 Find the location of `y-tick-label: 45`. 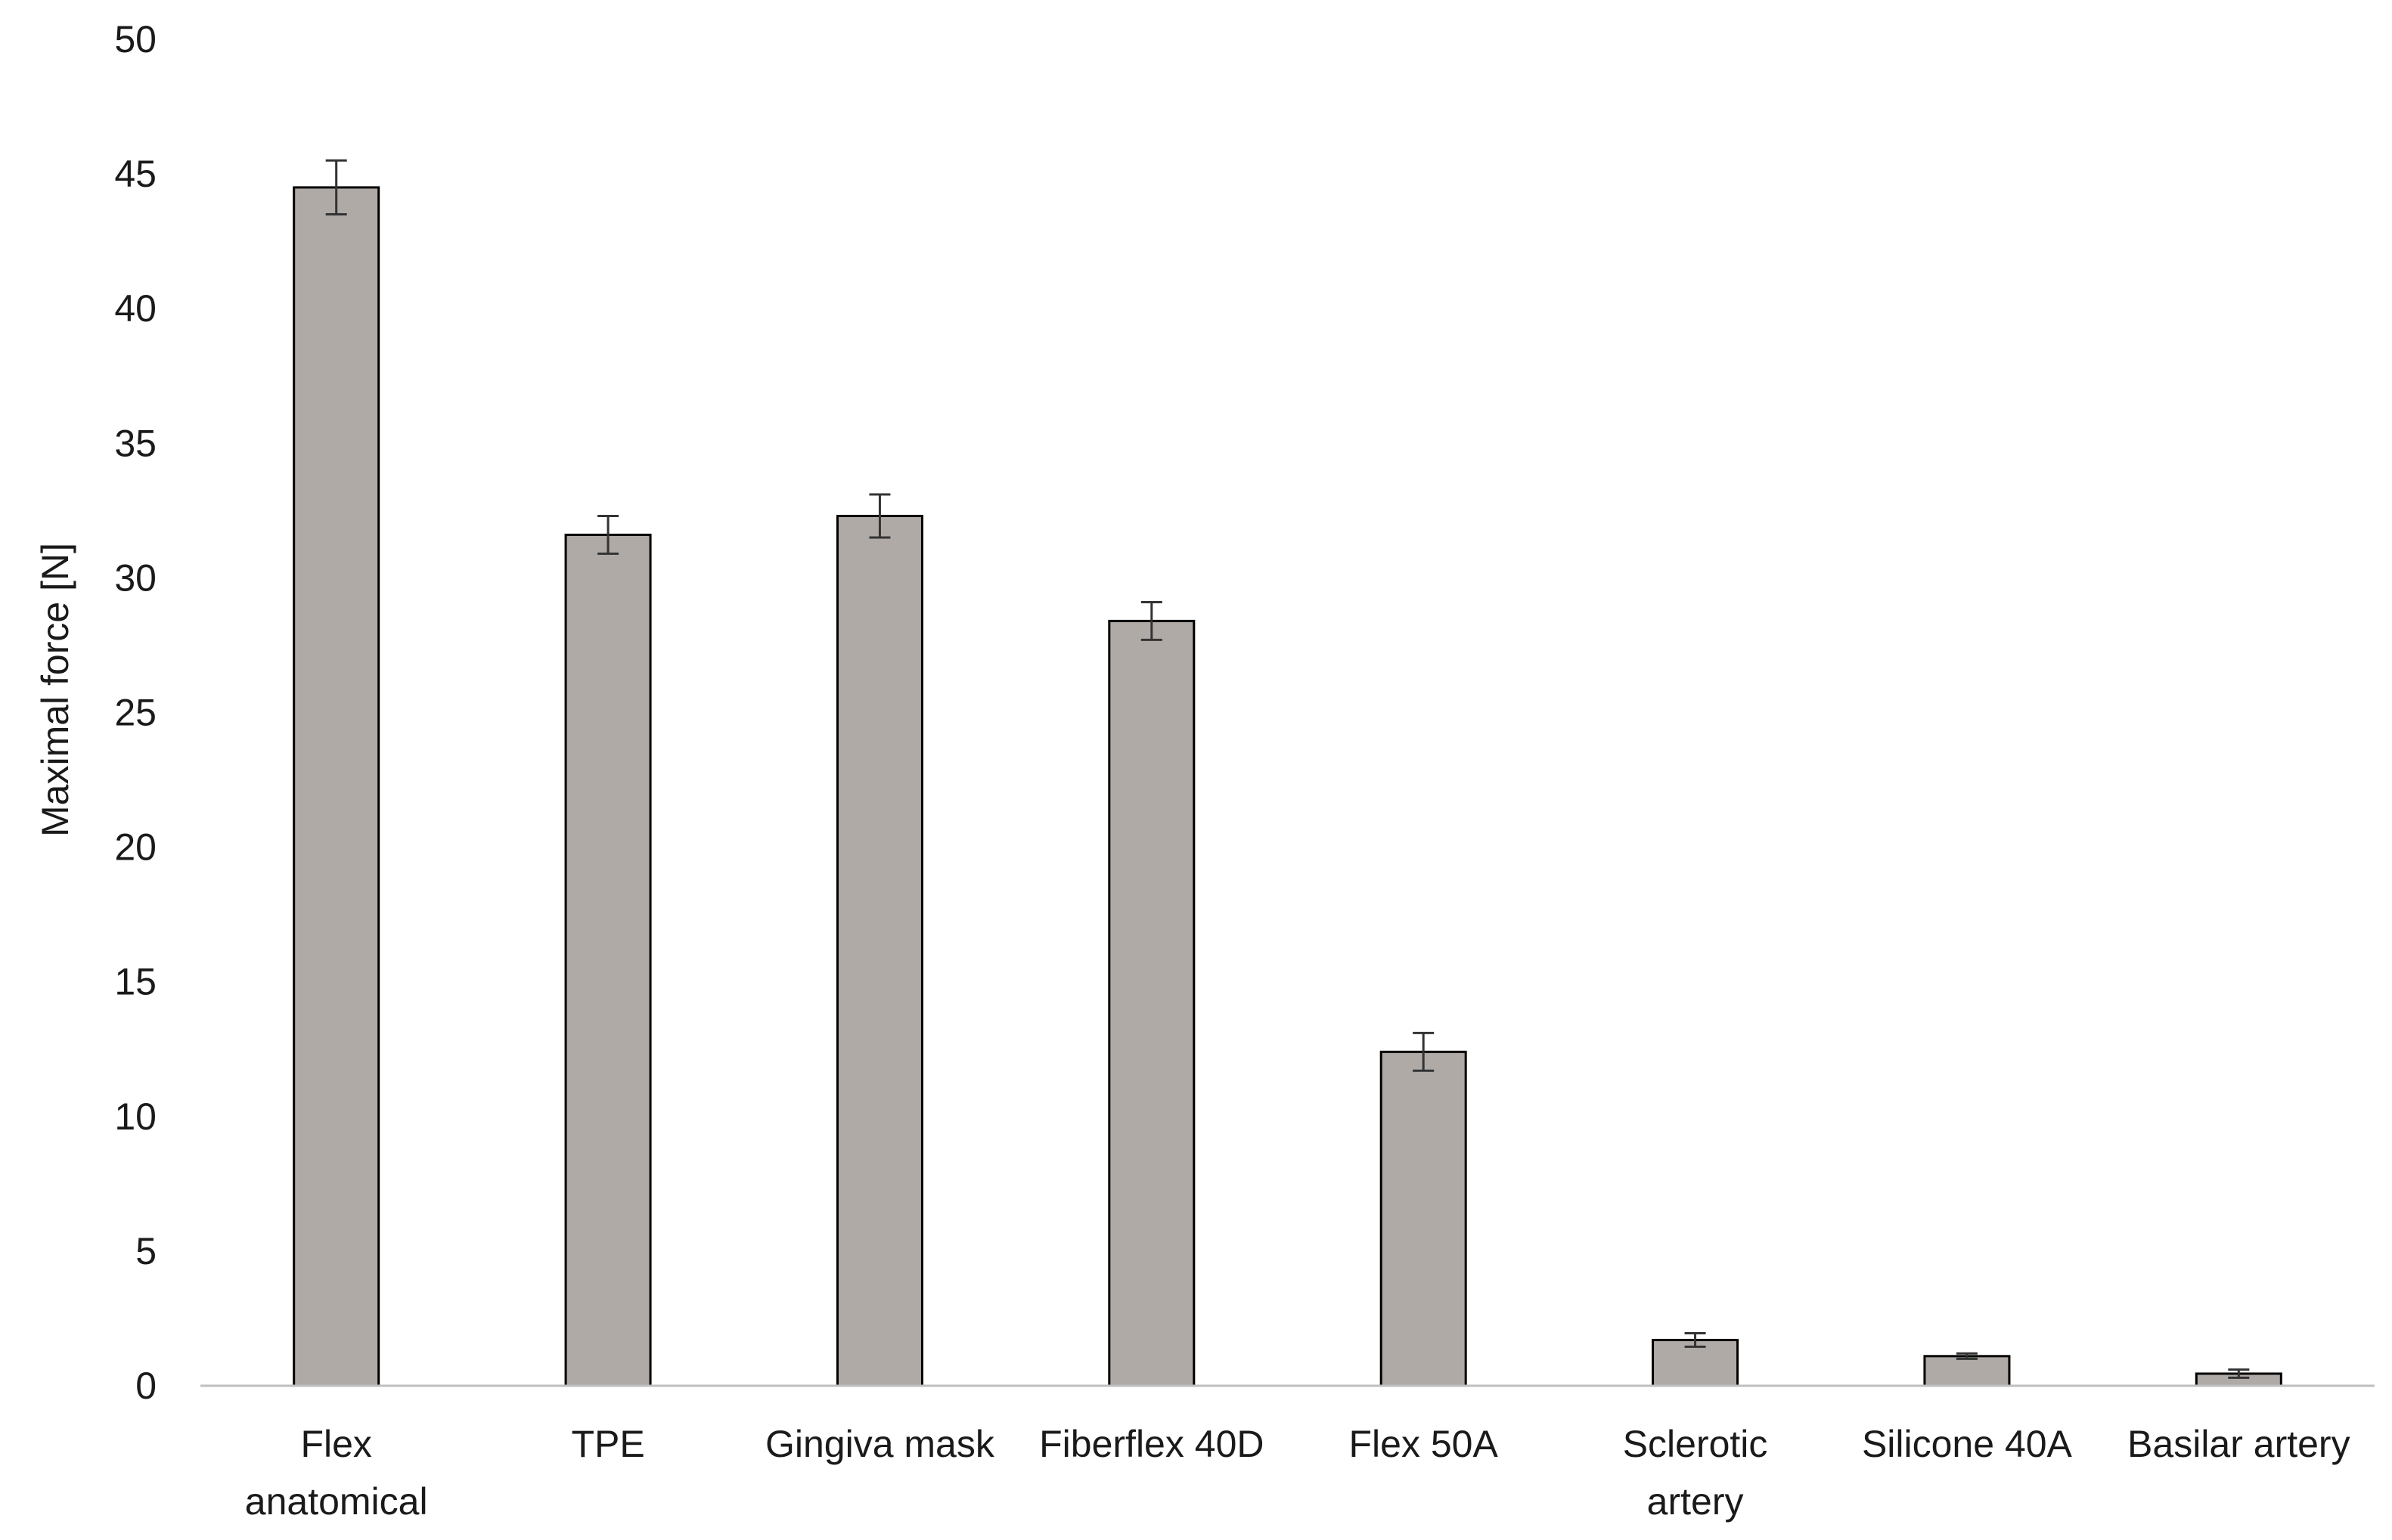

y-tick-label: 45 is located at coordinates (135, 174).